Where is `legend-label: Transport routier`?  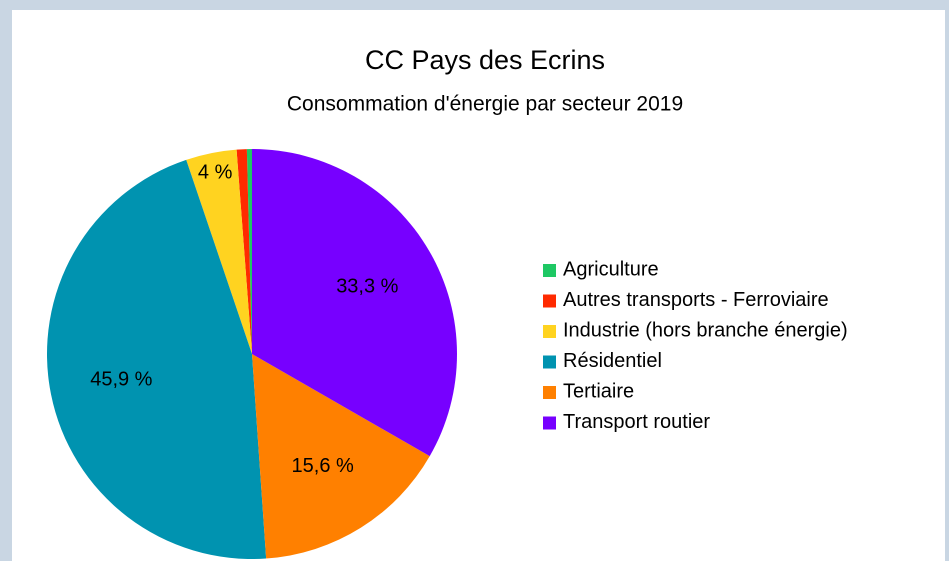
legend-label: Transport routier is located at coordinates (636, 422).